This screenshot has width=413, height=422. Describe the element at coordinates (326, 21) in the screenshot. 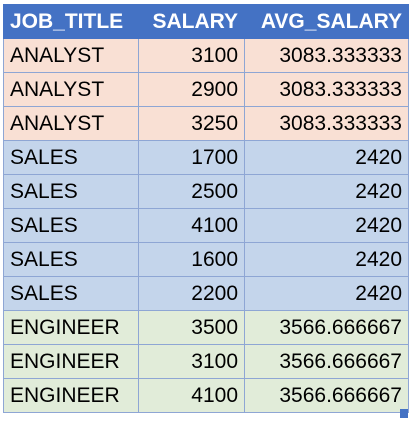

I see `header-avg-salary: AVG_SALARY` at that location.